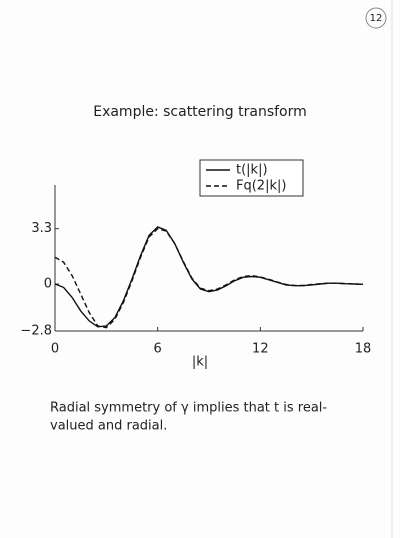  Describe the element at coordinates (41, 228) in the screenshot. I see `y-tick-label: 3.3` at that location.